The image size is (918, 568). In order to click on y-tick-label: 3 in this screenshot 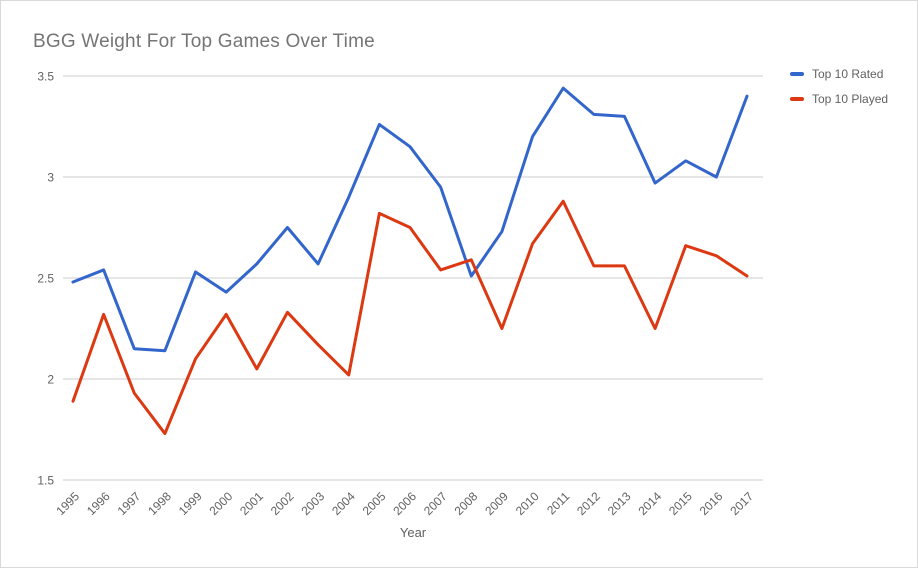, I will do `click(50, 178)`.